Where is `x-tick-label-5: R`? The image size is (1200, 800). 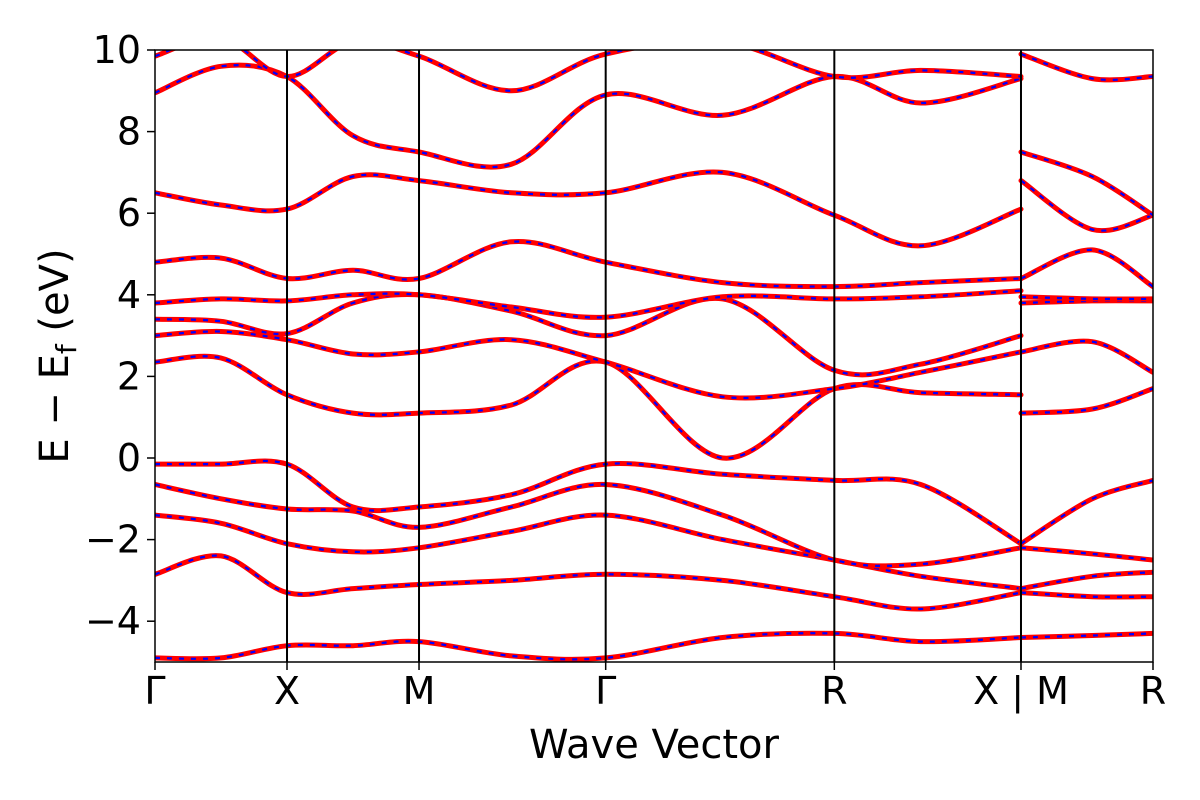
x-tick-label-5: R is located at coordinates (834, 691).